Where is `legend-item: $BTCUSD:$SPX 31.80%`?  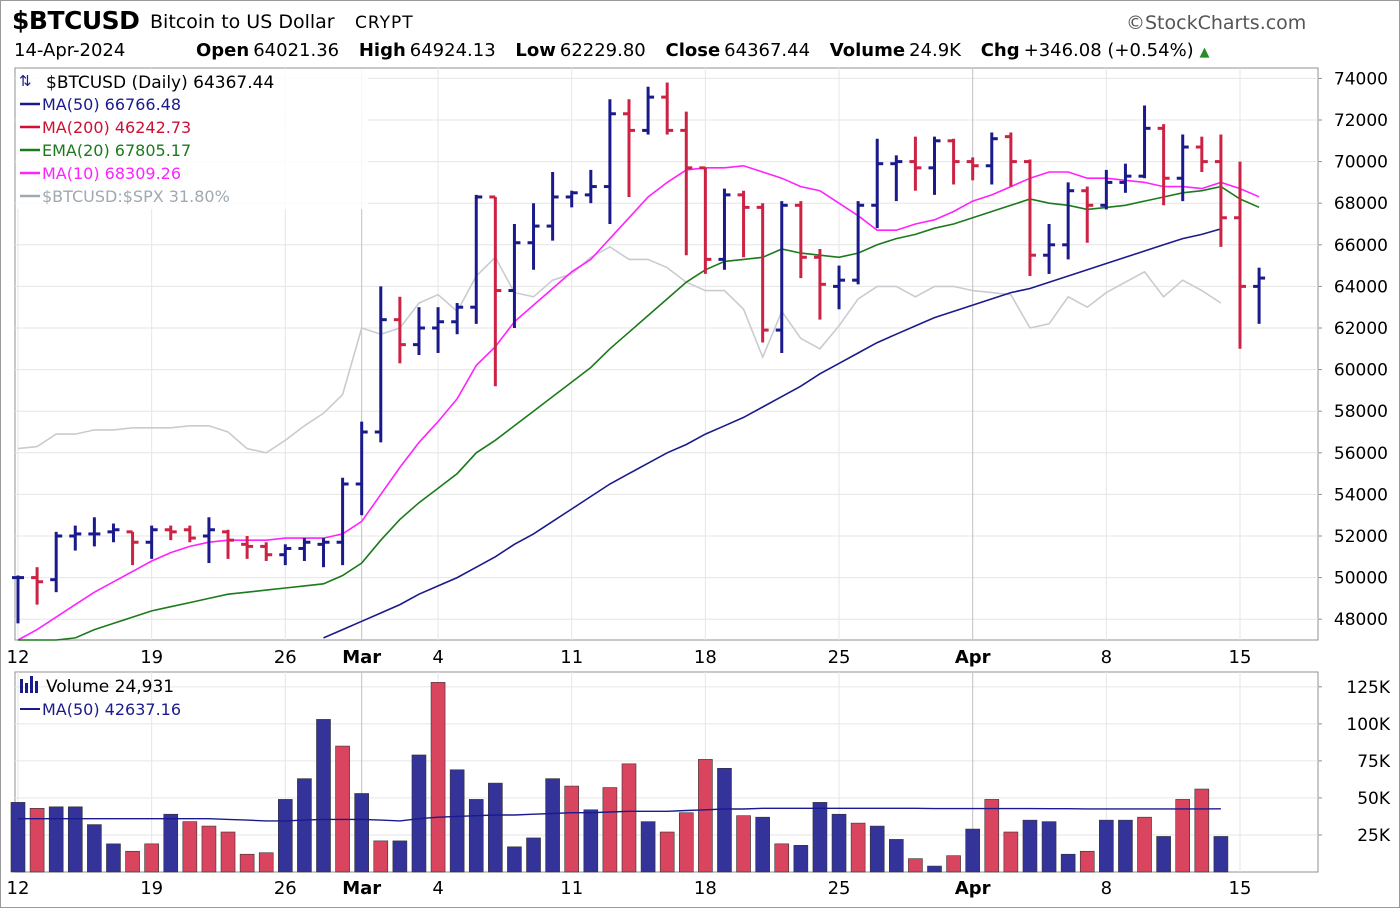 legend-item: $BTCUSD:$SPX 31.80% is located at coordinates (136, 196).